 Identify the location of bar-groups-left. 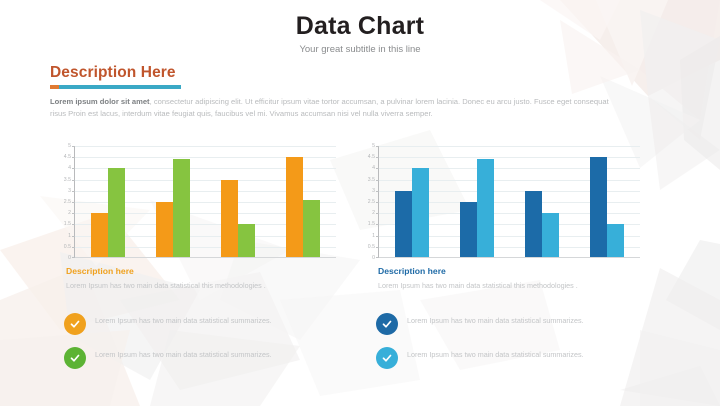
(205, 202).